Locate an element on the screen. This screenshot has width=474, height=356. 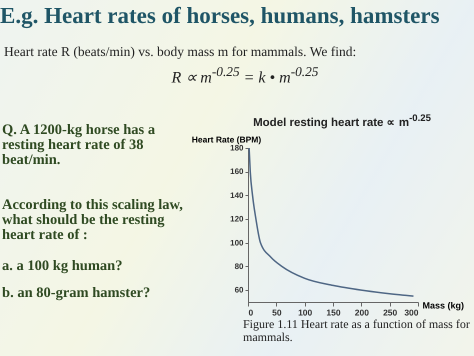
text: According to this scaling law, what should be the resting heart rate of : is located at coordinates (93, 220).